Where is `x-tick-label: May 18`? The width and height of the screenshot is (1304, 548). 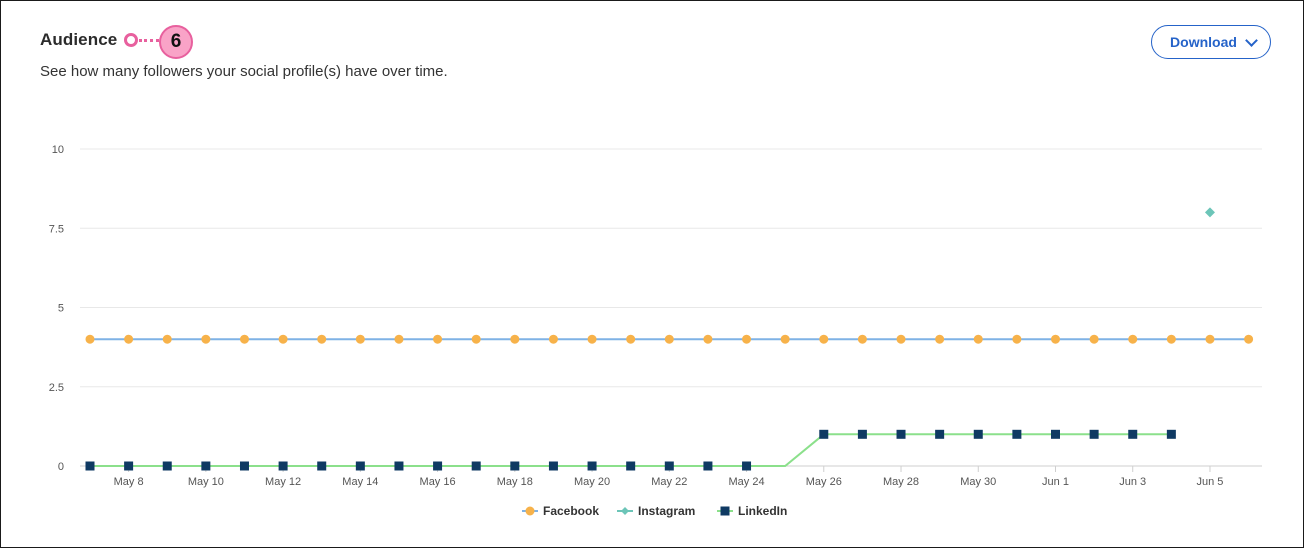
x-tick-label: May 18 is located at coordinates (515, 482).